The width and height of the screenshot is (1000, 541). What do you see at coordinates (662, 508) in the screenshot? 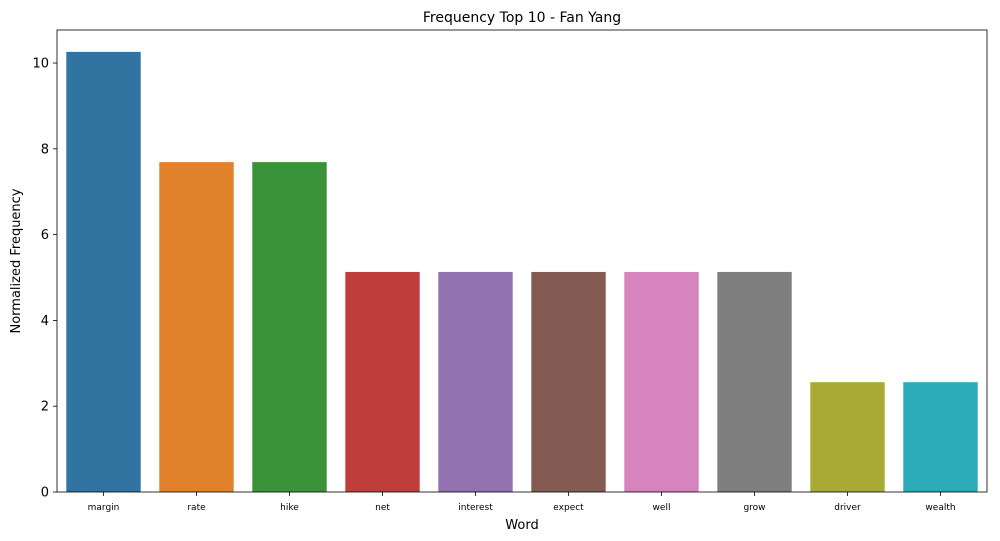
I see `x-tick-label: well` at bounding box center [662, 508].